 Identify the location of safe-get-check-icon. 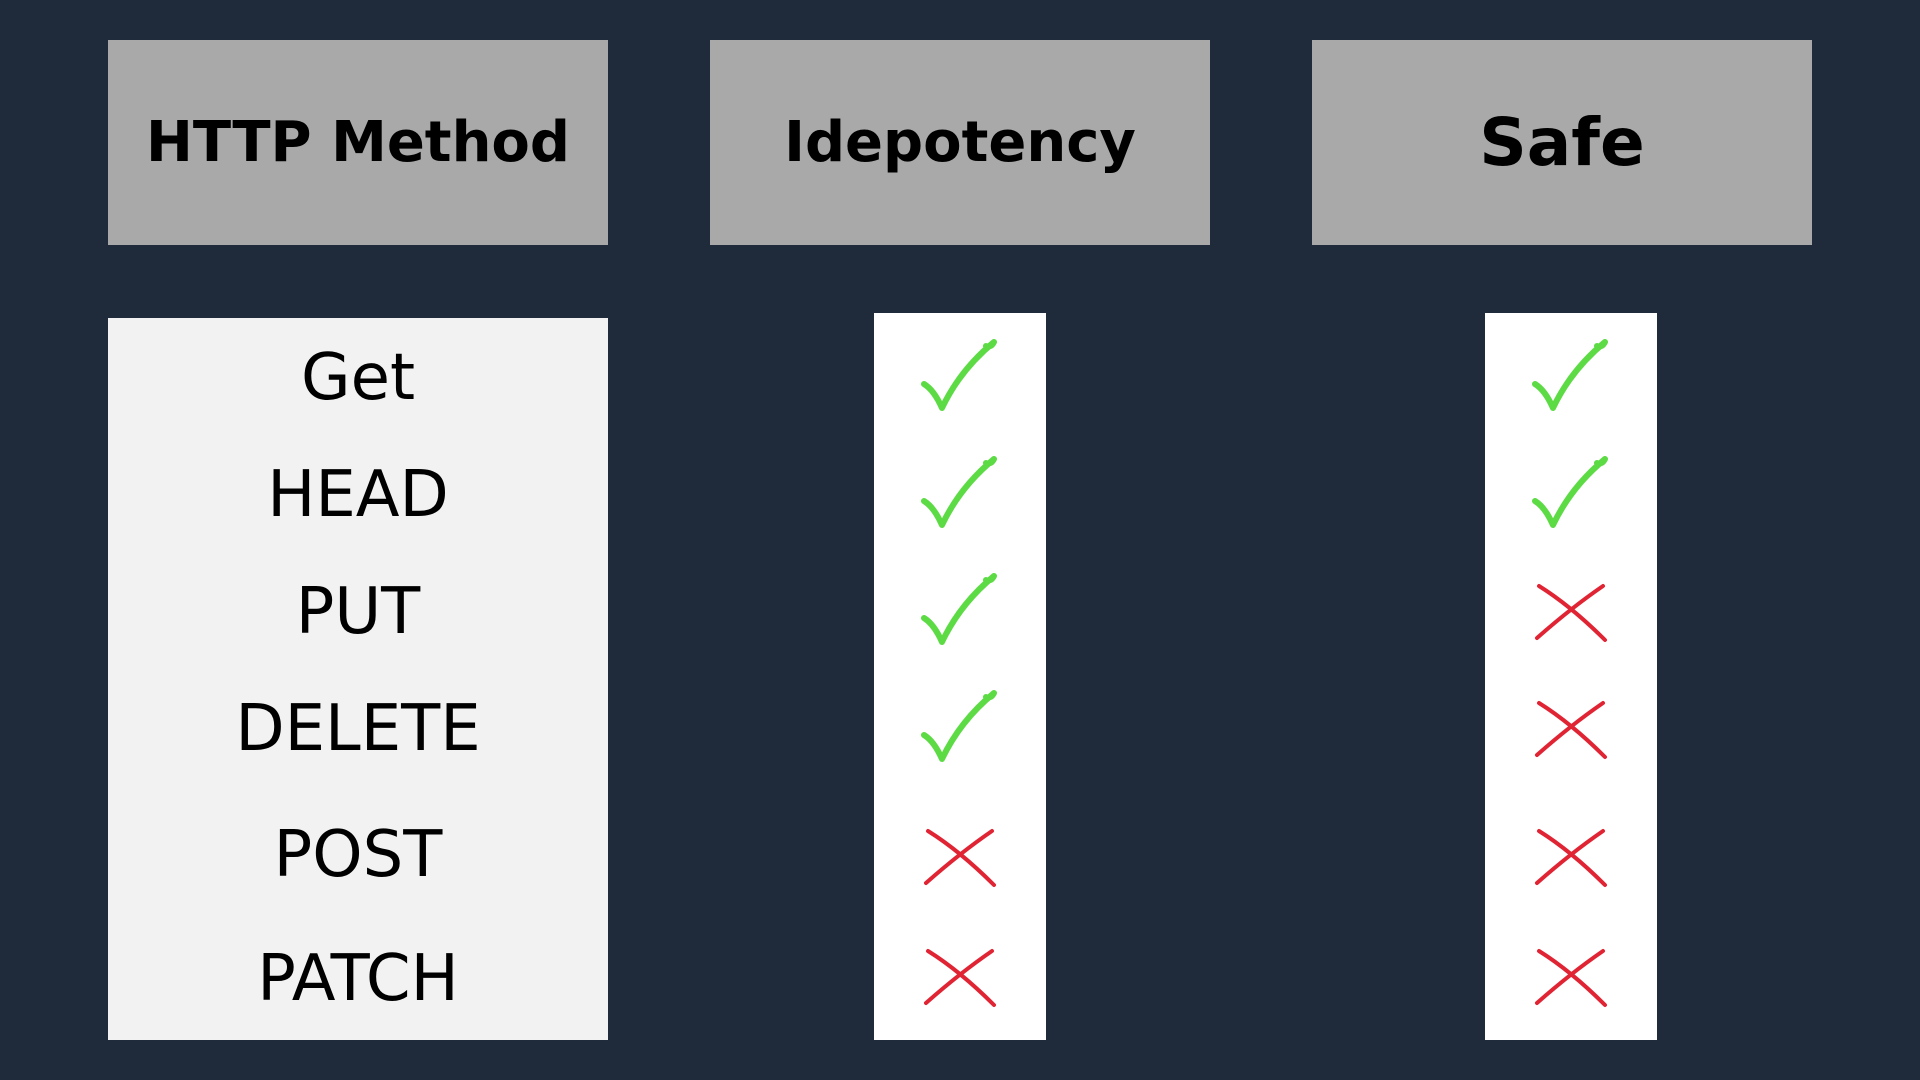
(1571, 378).